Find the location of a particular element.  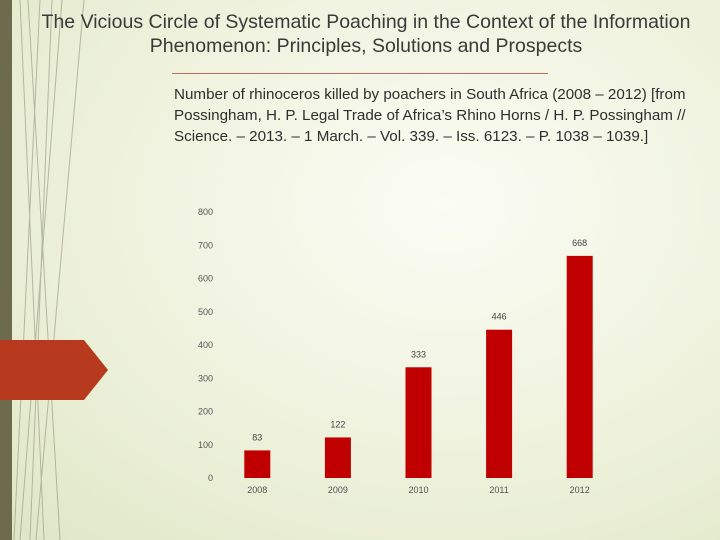

x-tick-label: 2008 is located at coordinates (257, 490).